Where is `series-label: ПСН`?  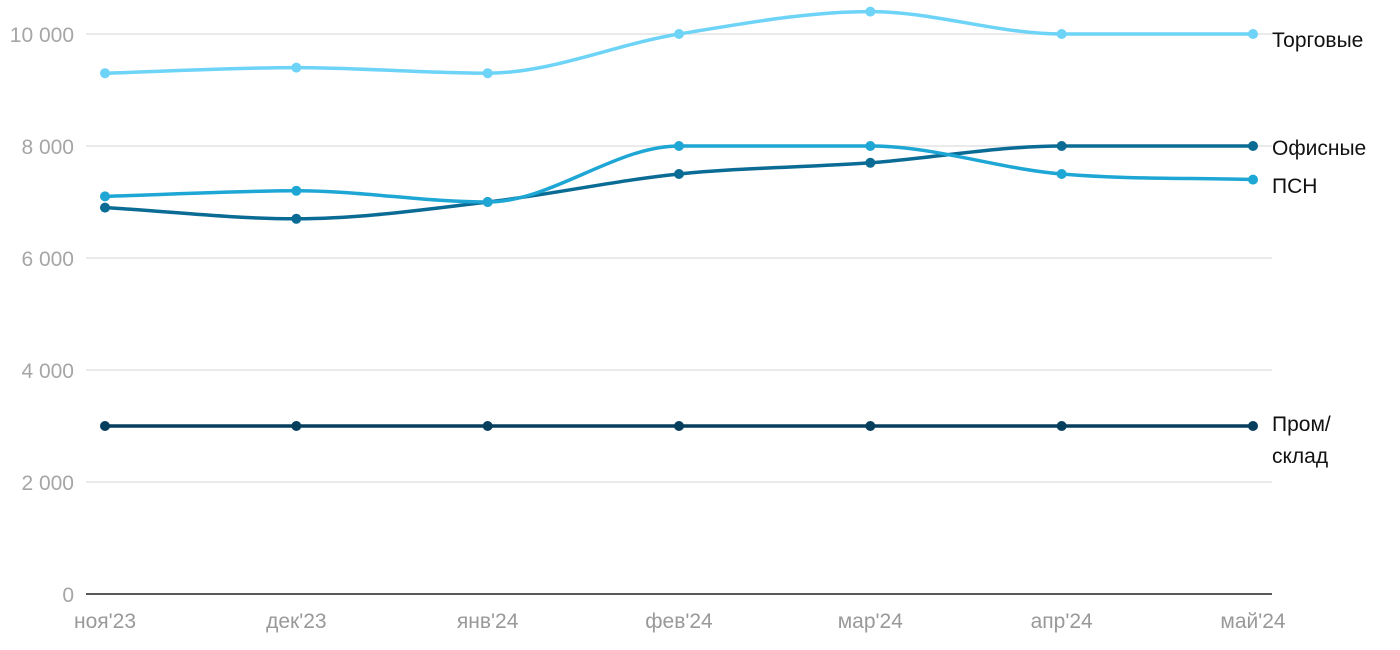 series-label: ПСН is located at coordinates (1294, 186).